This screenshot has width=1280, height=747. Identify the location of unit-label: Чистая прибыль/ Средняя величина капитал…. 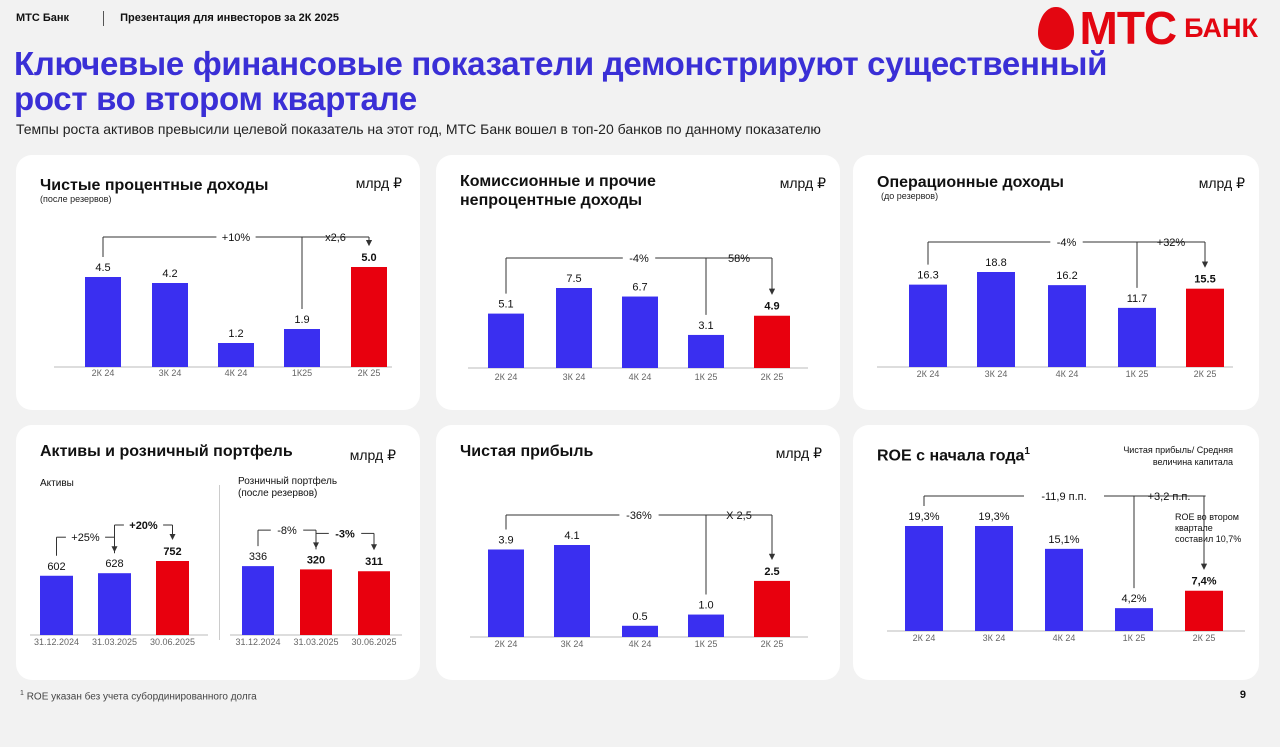
(1178, 456).